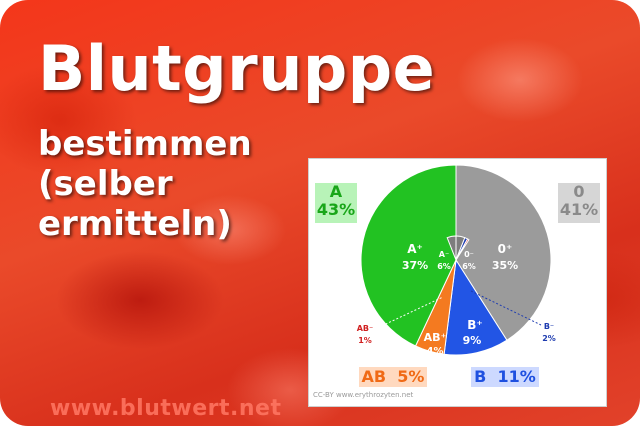 This screenshot has width=640, height=426. What do you see at coordinates (166, 408) in the screenshot?
I see `website-watermark: www.blutwert.net` at bounding box center [166, 408].